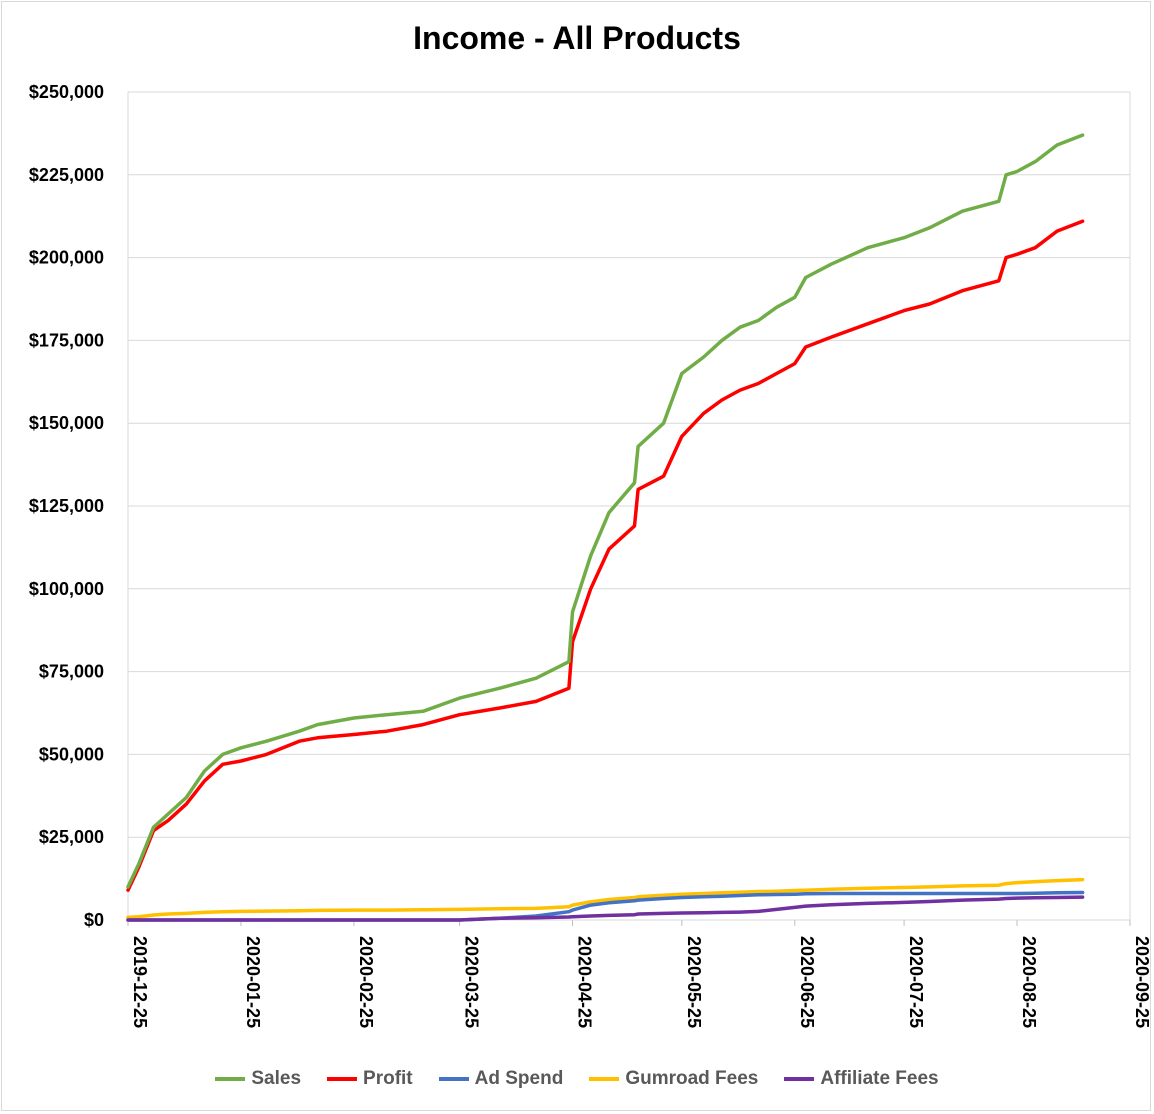  I want to click on legend-label: Profit, so click(388, 1078).